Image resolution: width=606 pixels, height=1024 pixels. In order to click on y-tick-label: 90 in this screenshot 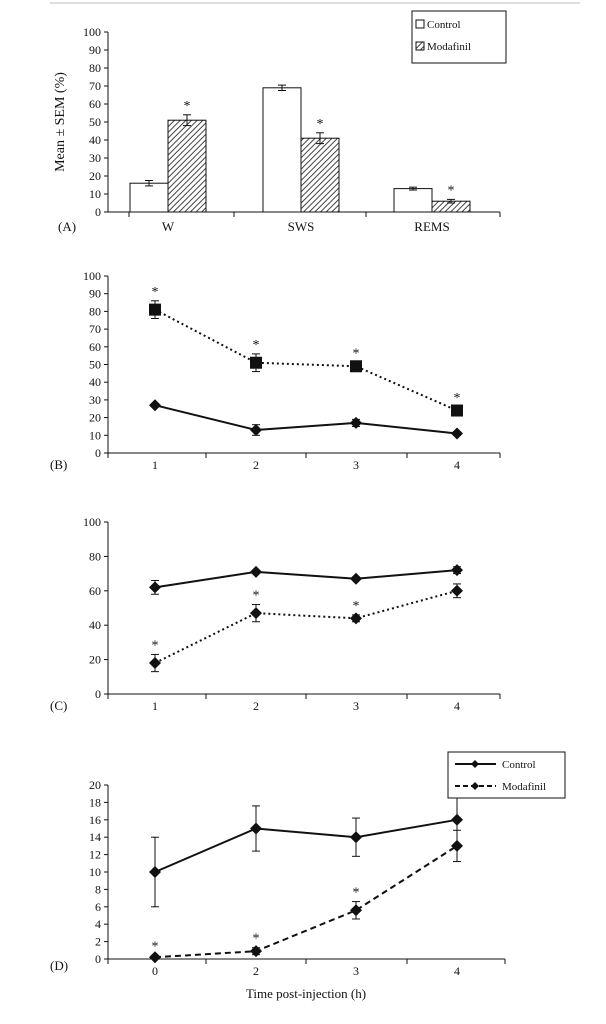, I will do `click(95, 294)`.